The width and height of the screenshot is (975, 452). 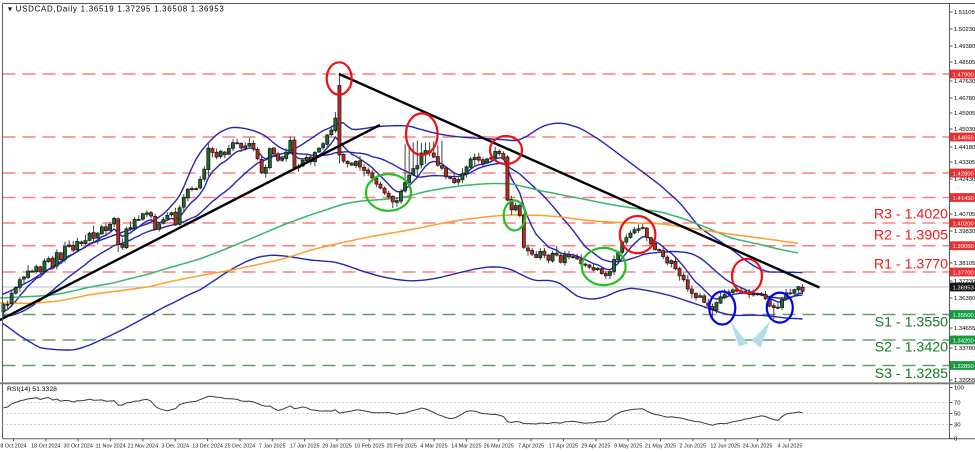 What do you see at coordinates (964, 316) in the screenshot?
I see `svg-text: 1.35500` at bounding box center [964, 316].